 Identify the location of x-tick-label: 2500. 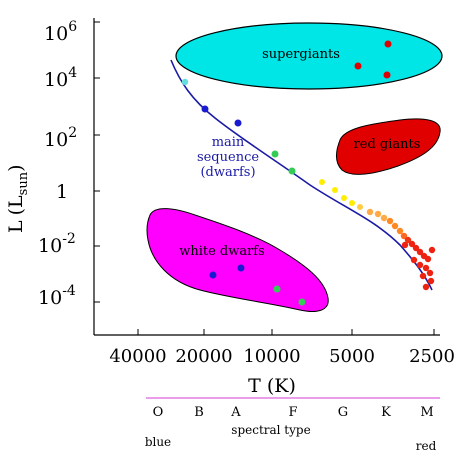
(432, 356).